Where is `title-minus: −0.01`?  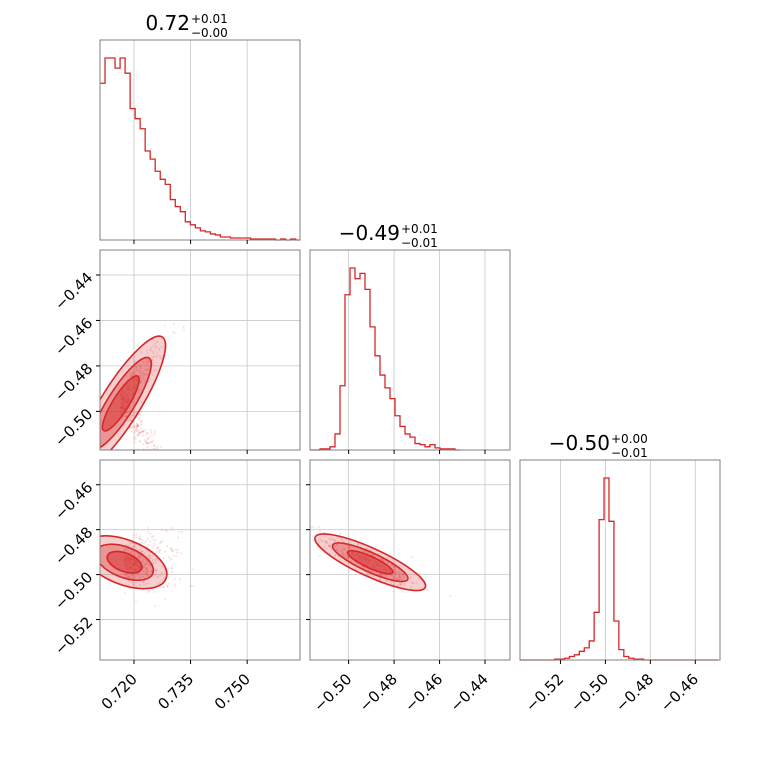
title-minus: −0.01 is located at coordinates (629, 453).